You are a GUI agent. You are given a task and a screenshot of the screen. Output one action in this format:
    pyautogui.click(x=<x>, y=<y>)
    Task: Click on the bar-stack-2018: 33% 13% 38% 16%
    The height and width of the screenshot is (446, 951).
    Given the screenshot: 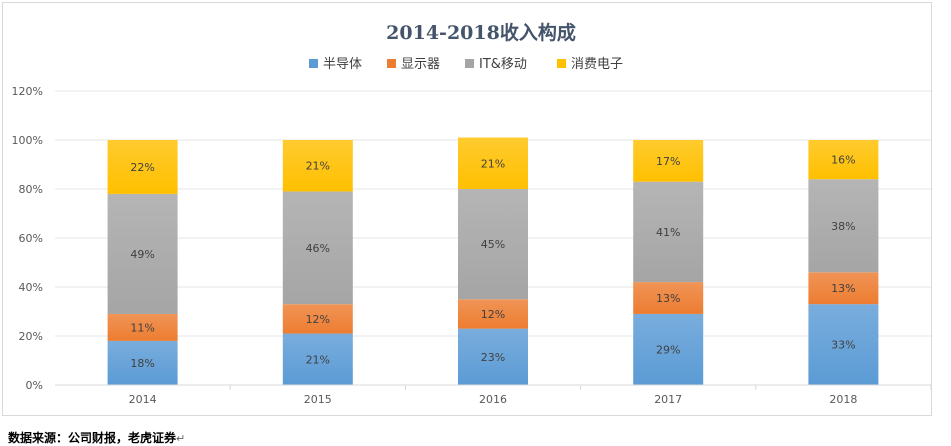 What is the action you would take?
    pyautogui.click(x=843, y=262)
    